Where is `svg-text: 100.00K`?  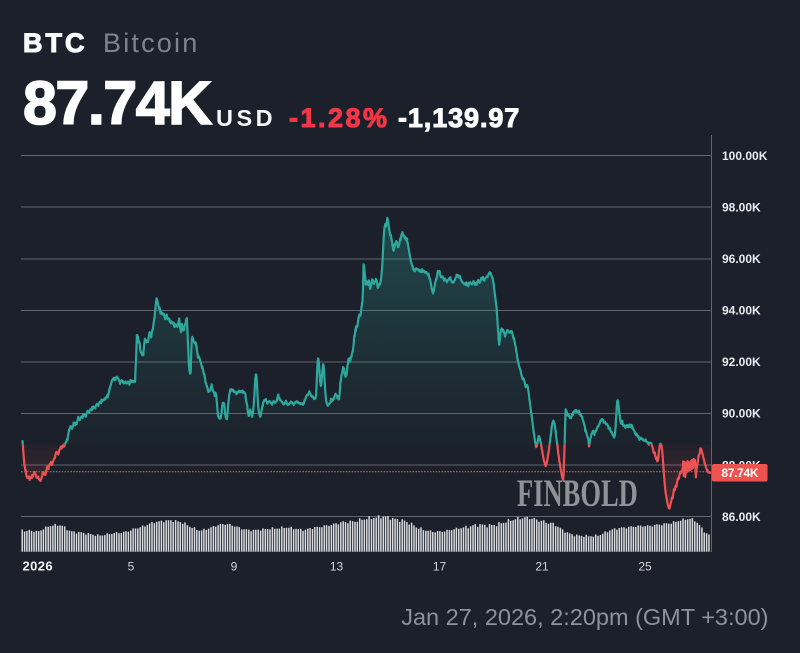
svg-text: 100.00K is located at coordinates (745, 156).